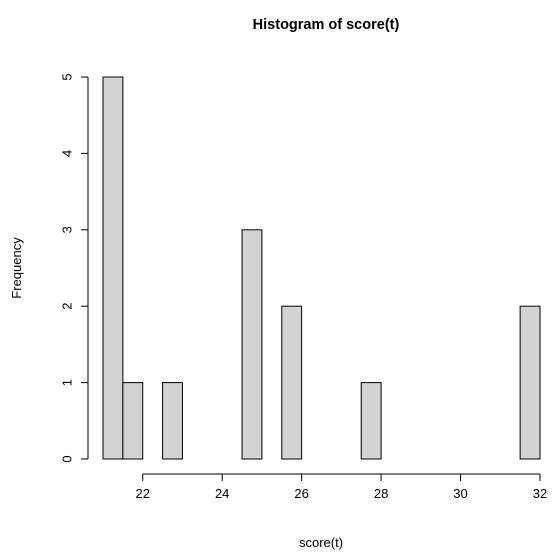  What do you see at coordinates (142, 493) in the screenshot?
I see `x-tick-label: 22` at bounding box center [142, 493].